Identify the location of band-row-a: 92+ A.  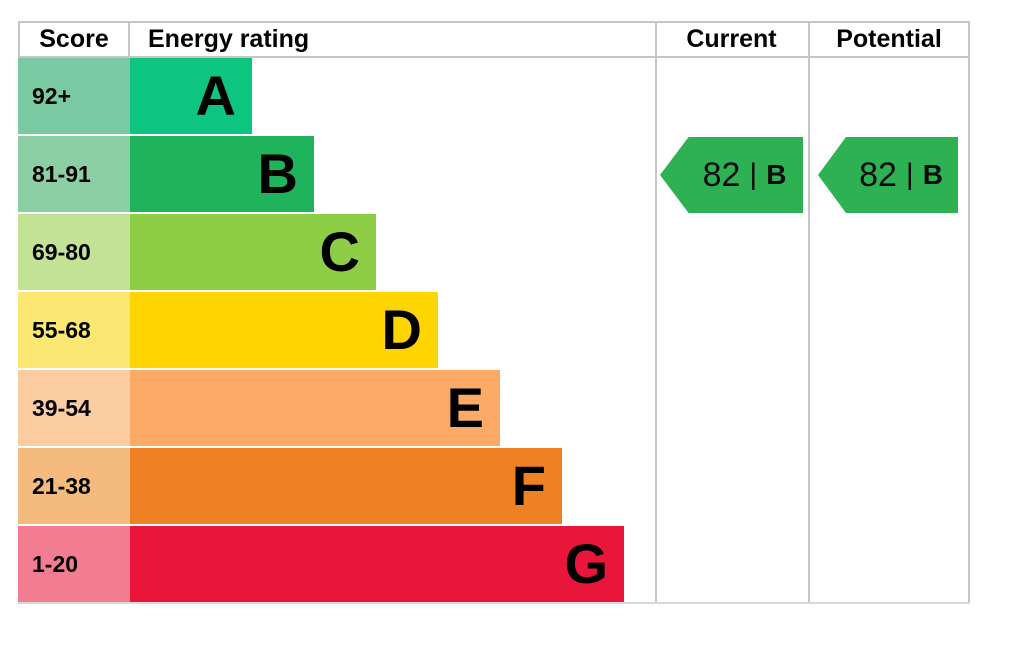
(336, 97).